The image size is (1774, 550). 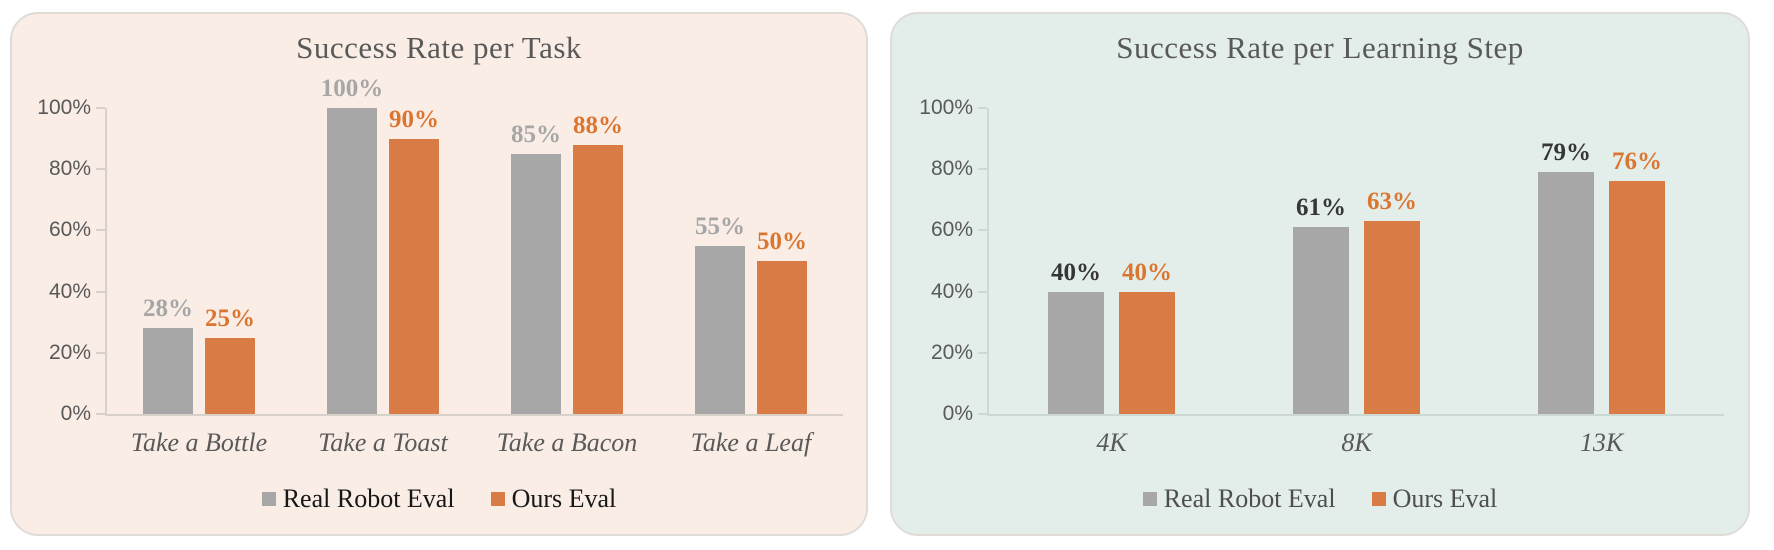 I want to click on bar-value-label: 88%, so click(x=598, y=125).